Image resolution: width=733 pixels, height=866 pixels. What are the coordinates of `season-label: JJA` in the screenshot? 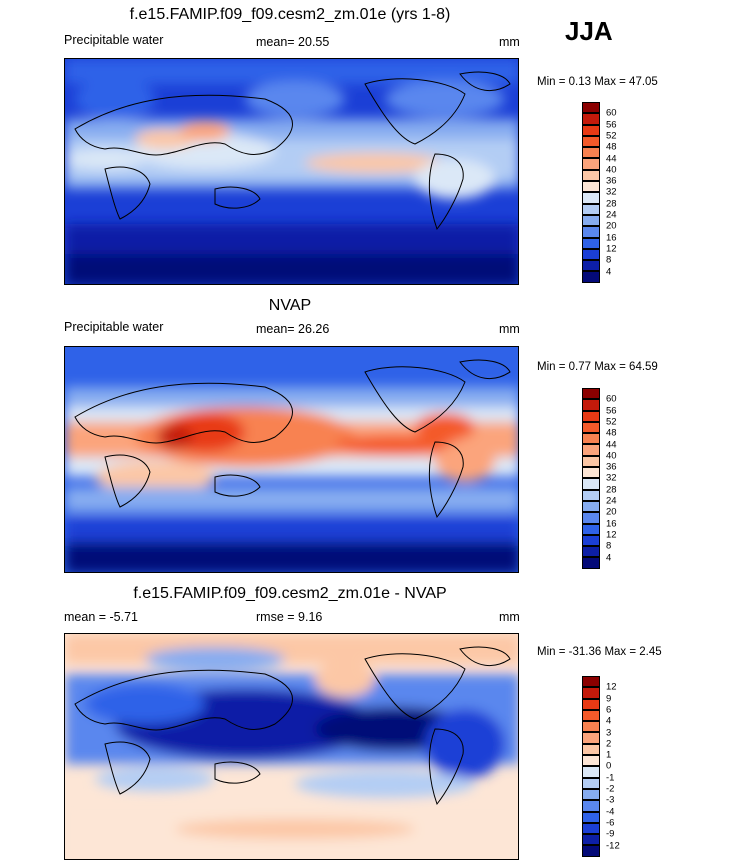 It's located at (589, 31).